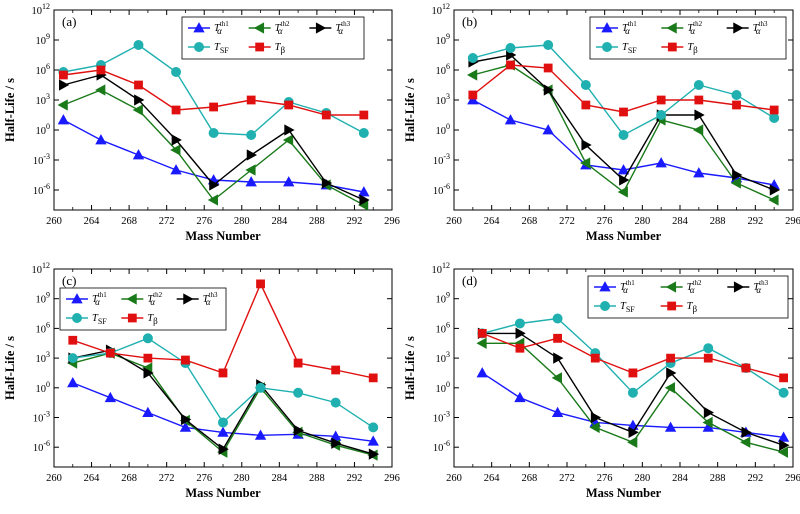 This screenshot has height=514, width=800. I want to click on y-axis-label: Half-Life / s, so click(10, 368).